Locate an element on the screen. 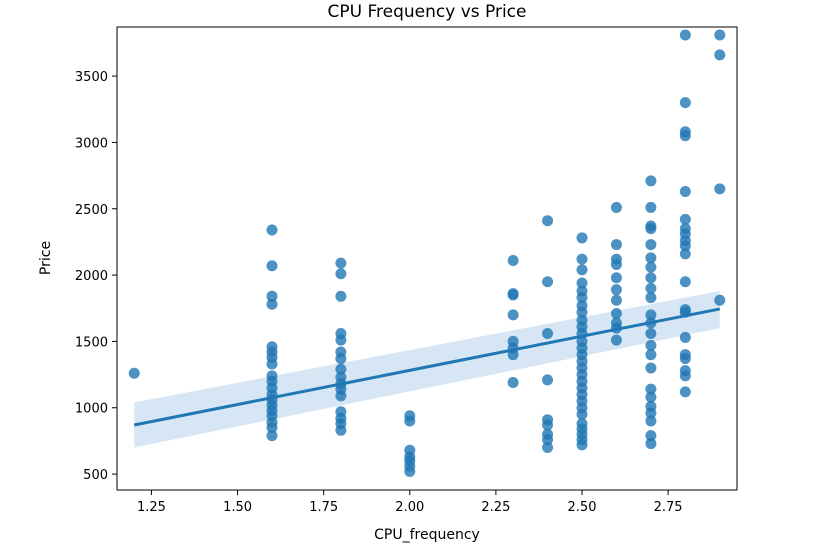 The width and height of the screenshot is (832, 560). y-tick-label: 500 is located at coordinates (95, 475).